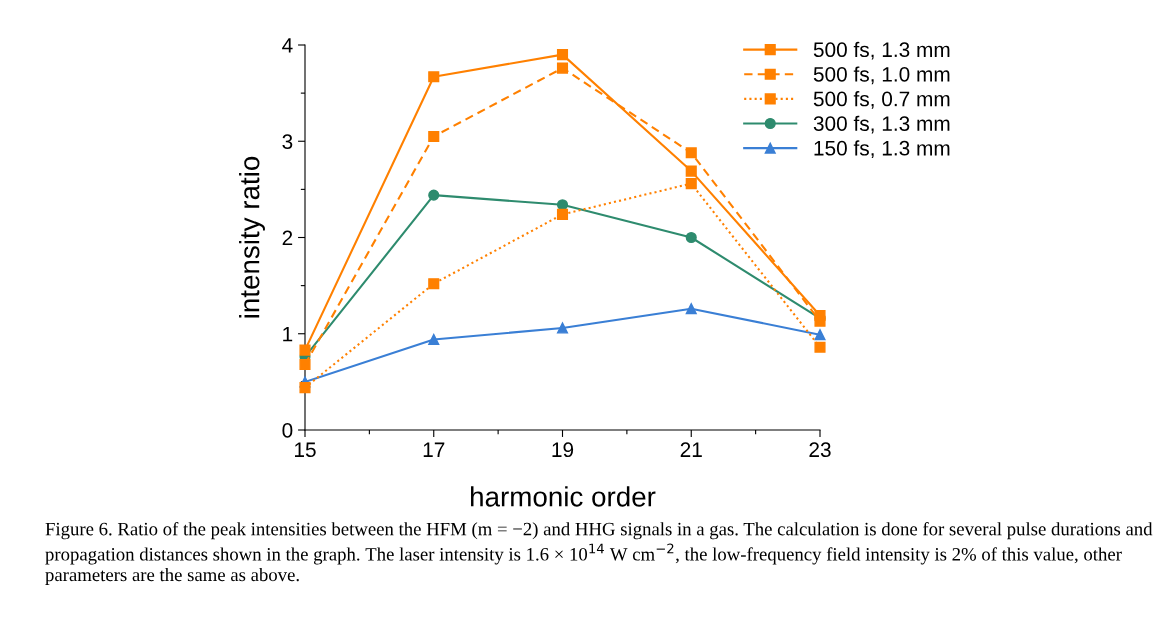 The image size is (1167, 619). I want to click on x-tick-label: 21, so click(691, 449).